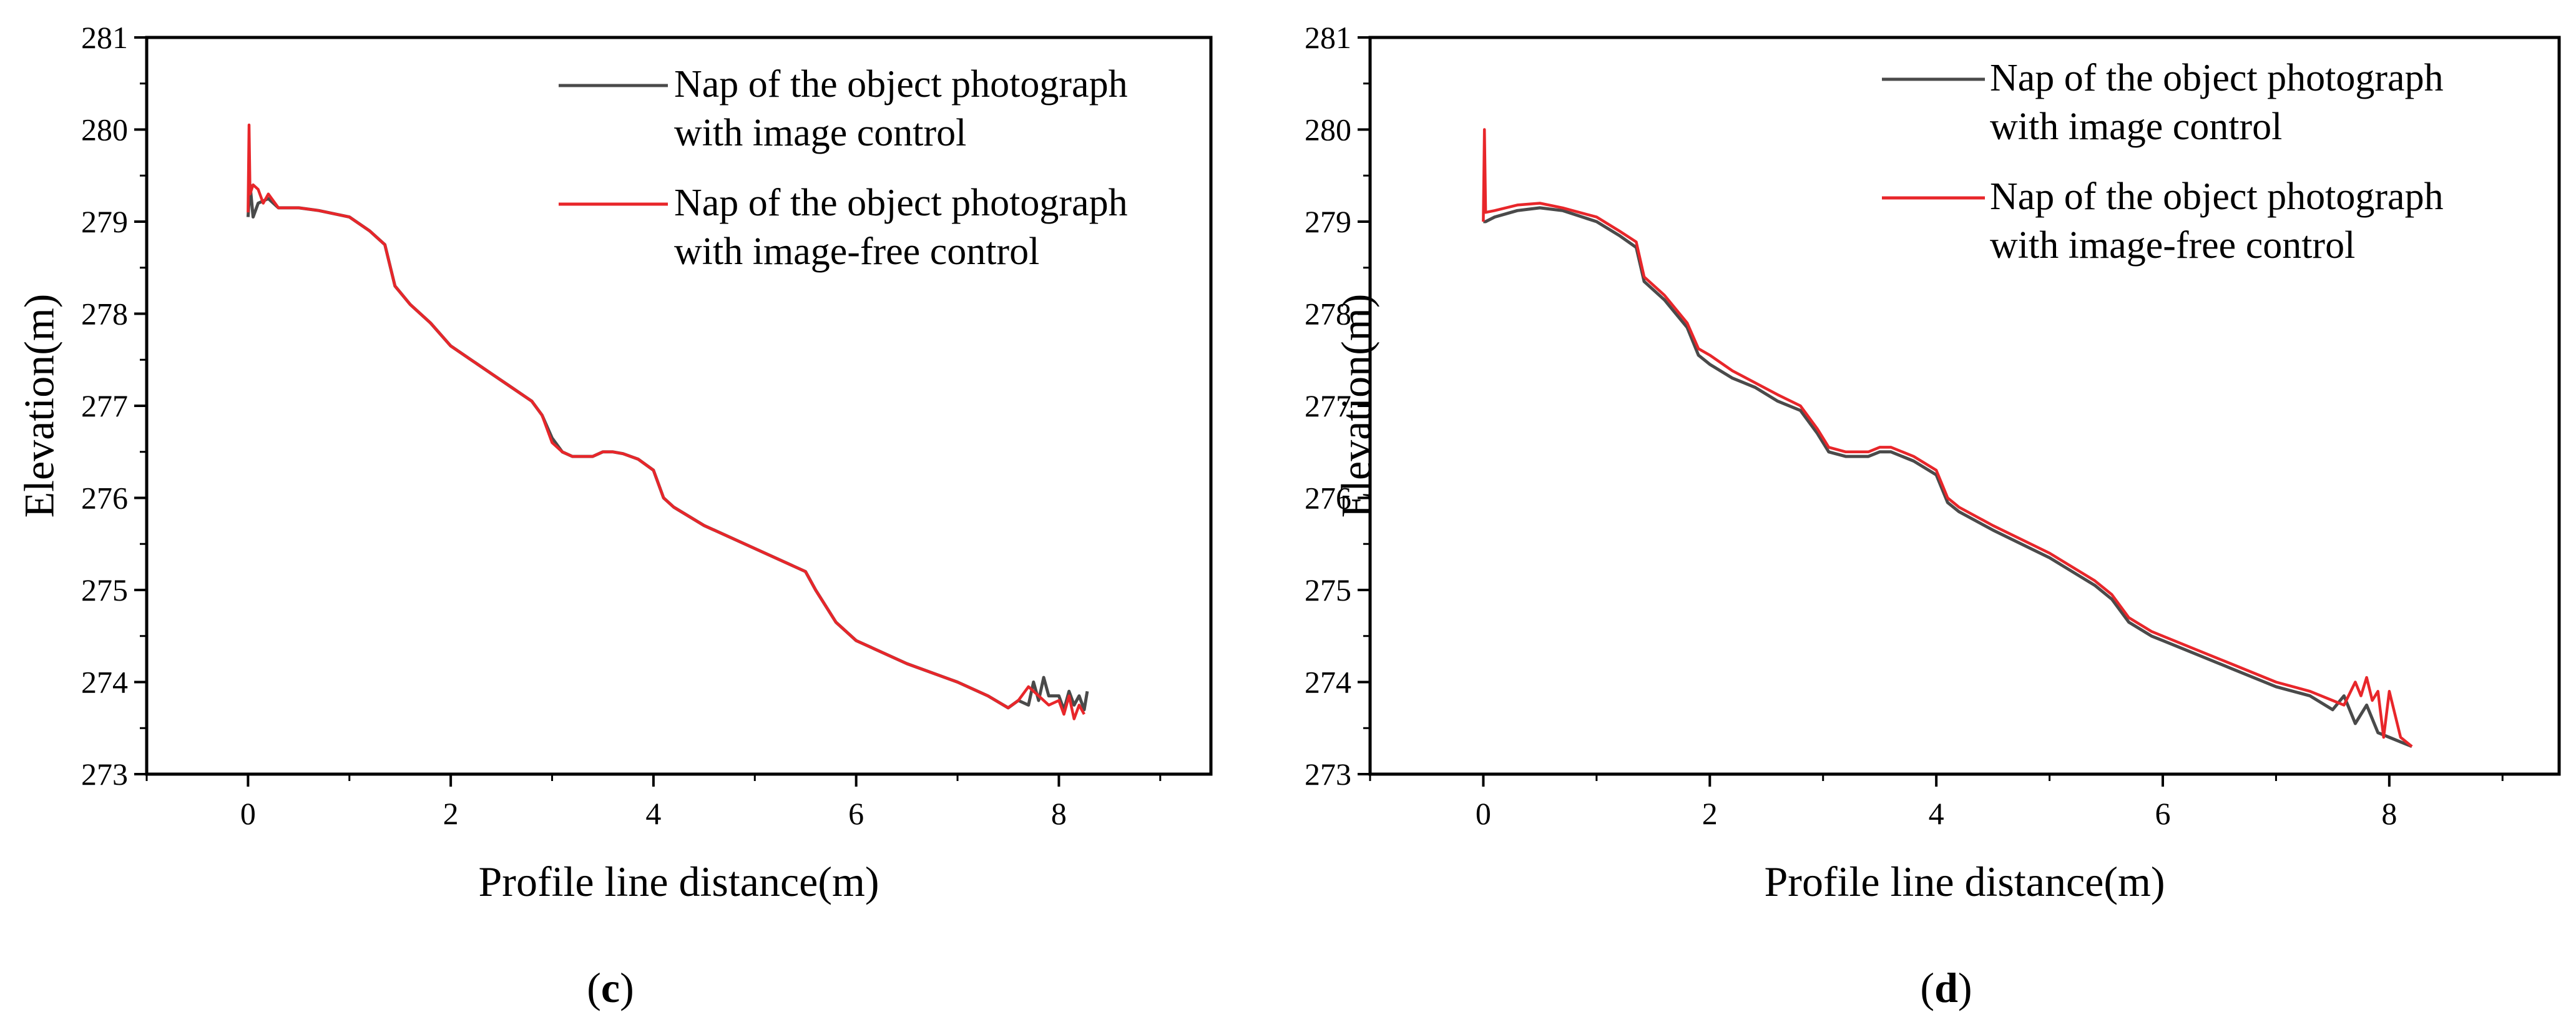  I want to click on panel-label: (c), so click(610, 987).